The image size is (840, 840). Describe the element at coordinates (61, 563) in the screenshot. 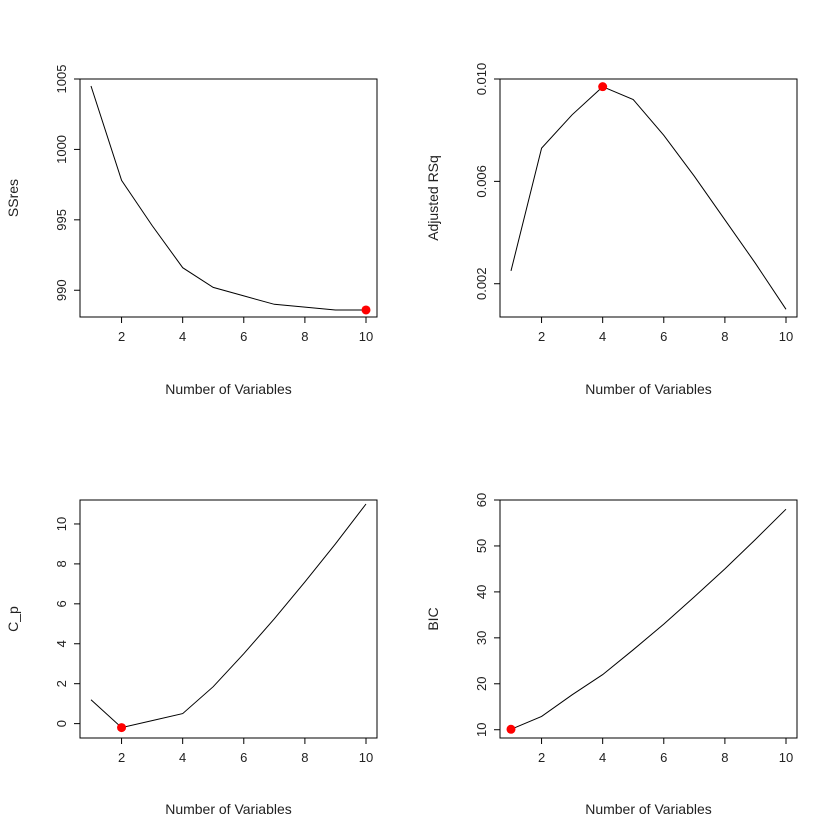

I see `y-tick-label: 8` at that location.